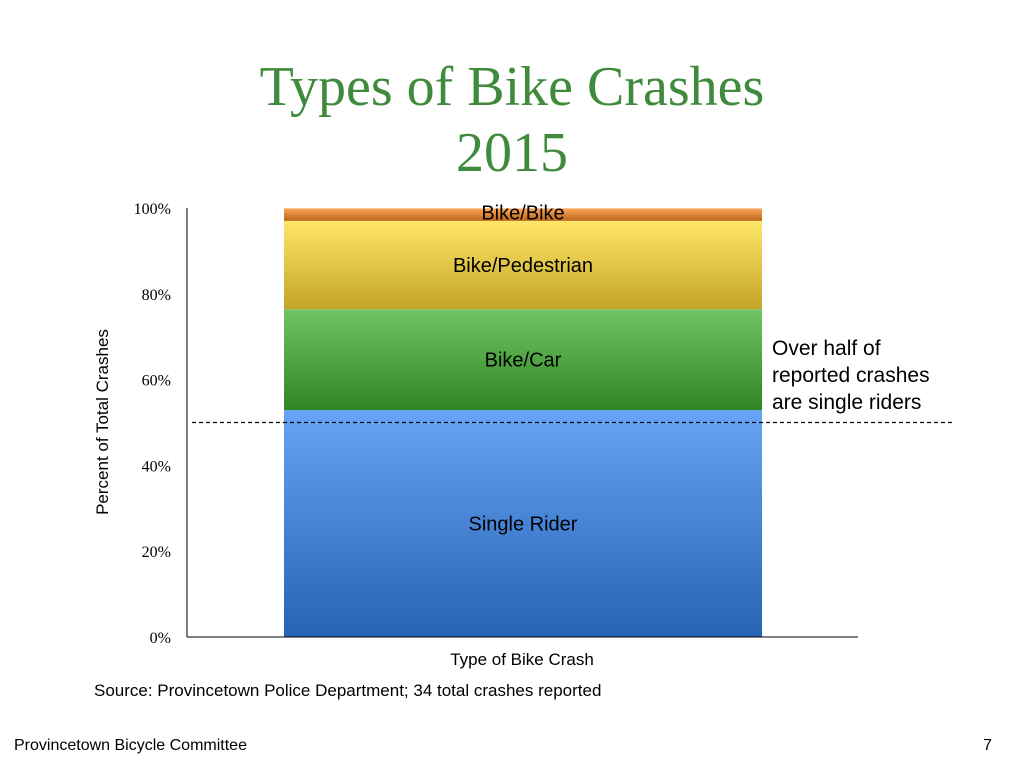 The height and width of the screenshot is (768, 1024). What do you see at coordinates (512, 153) in the screenshot?
I see `title-line-2: 2015` at bounding box center [512, 153].